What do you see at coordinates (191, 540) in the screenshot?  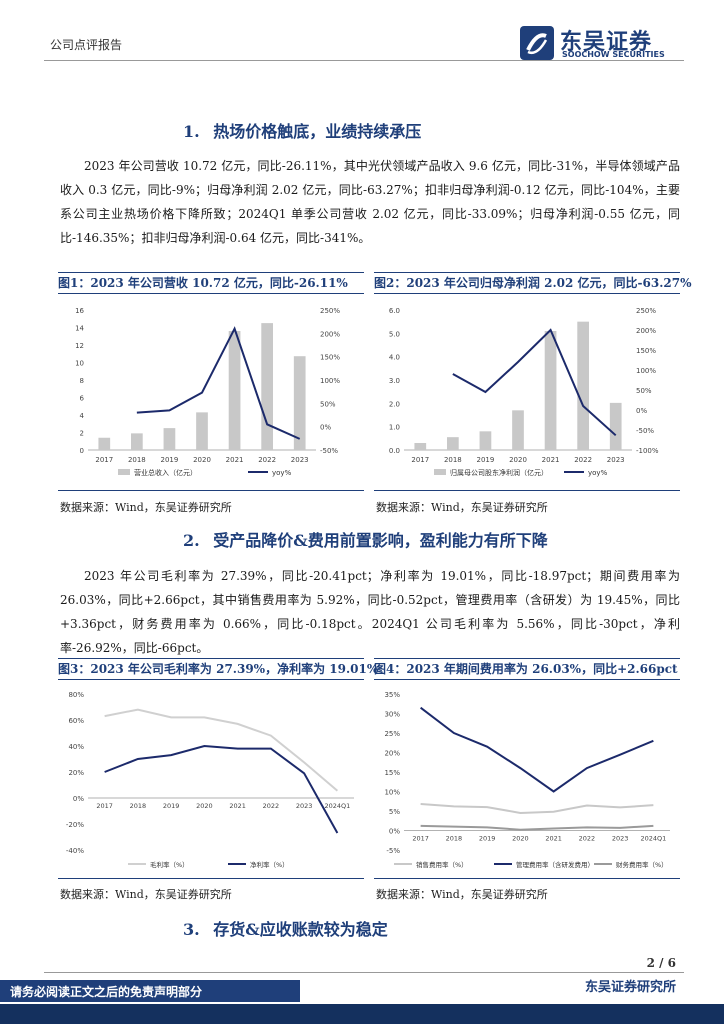 I see `section-number: 2.` at bounding box center [191, 540].